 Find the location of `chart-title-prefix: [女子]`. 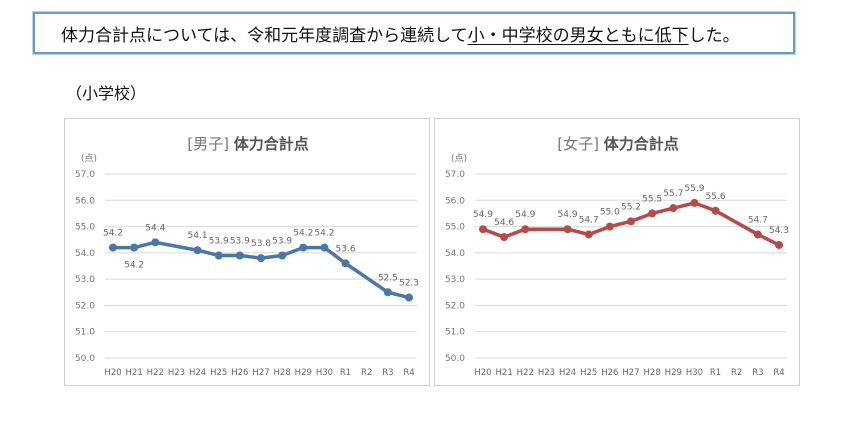

chart-title-prefix: [女子] is located at coordinates (580, 144).